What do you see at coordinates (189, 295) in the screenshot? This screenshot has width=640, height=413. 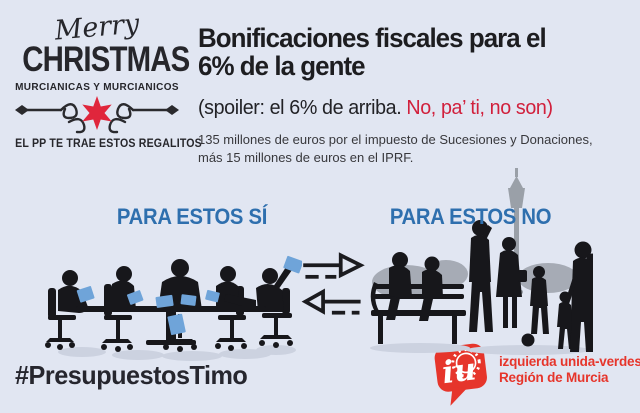 I see `blue-documents` at bounding box center [189, 295].